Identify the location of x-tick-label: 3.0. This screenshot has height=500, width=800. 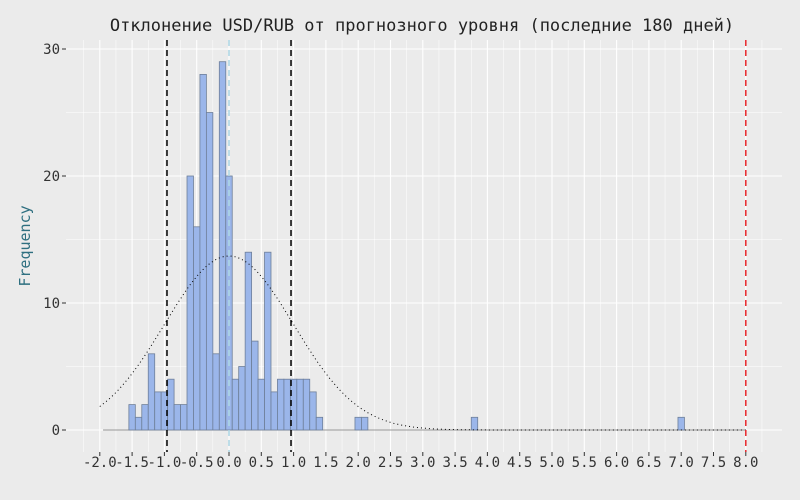
(422, 463).